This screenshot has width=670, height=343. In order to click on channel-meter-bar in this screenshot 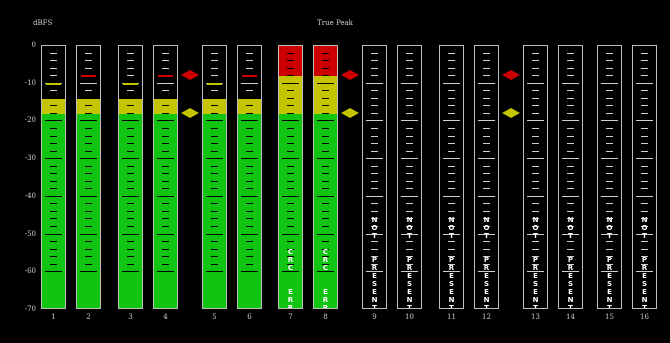, I will do `click(130, 177)`.